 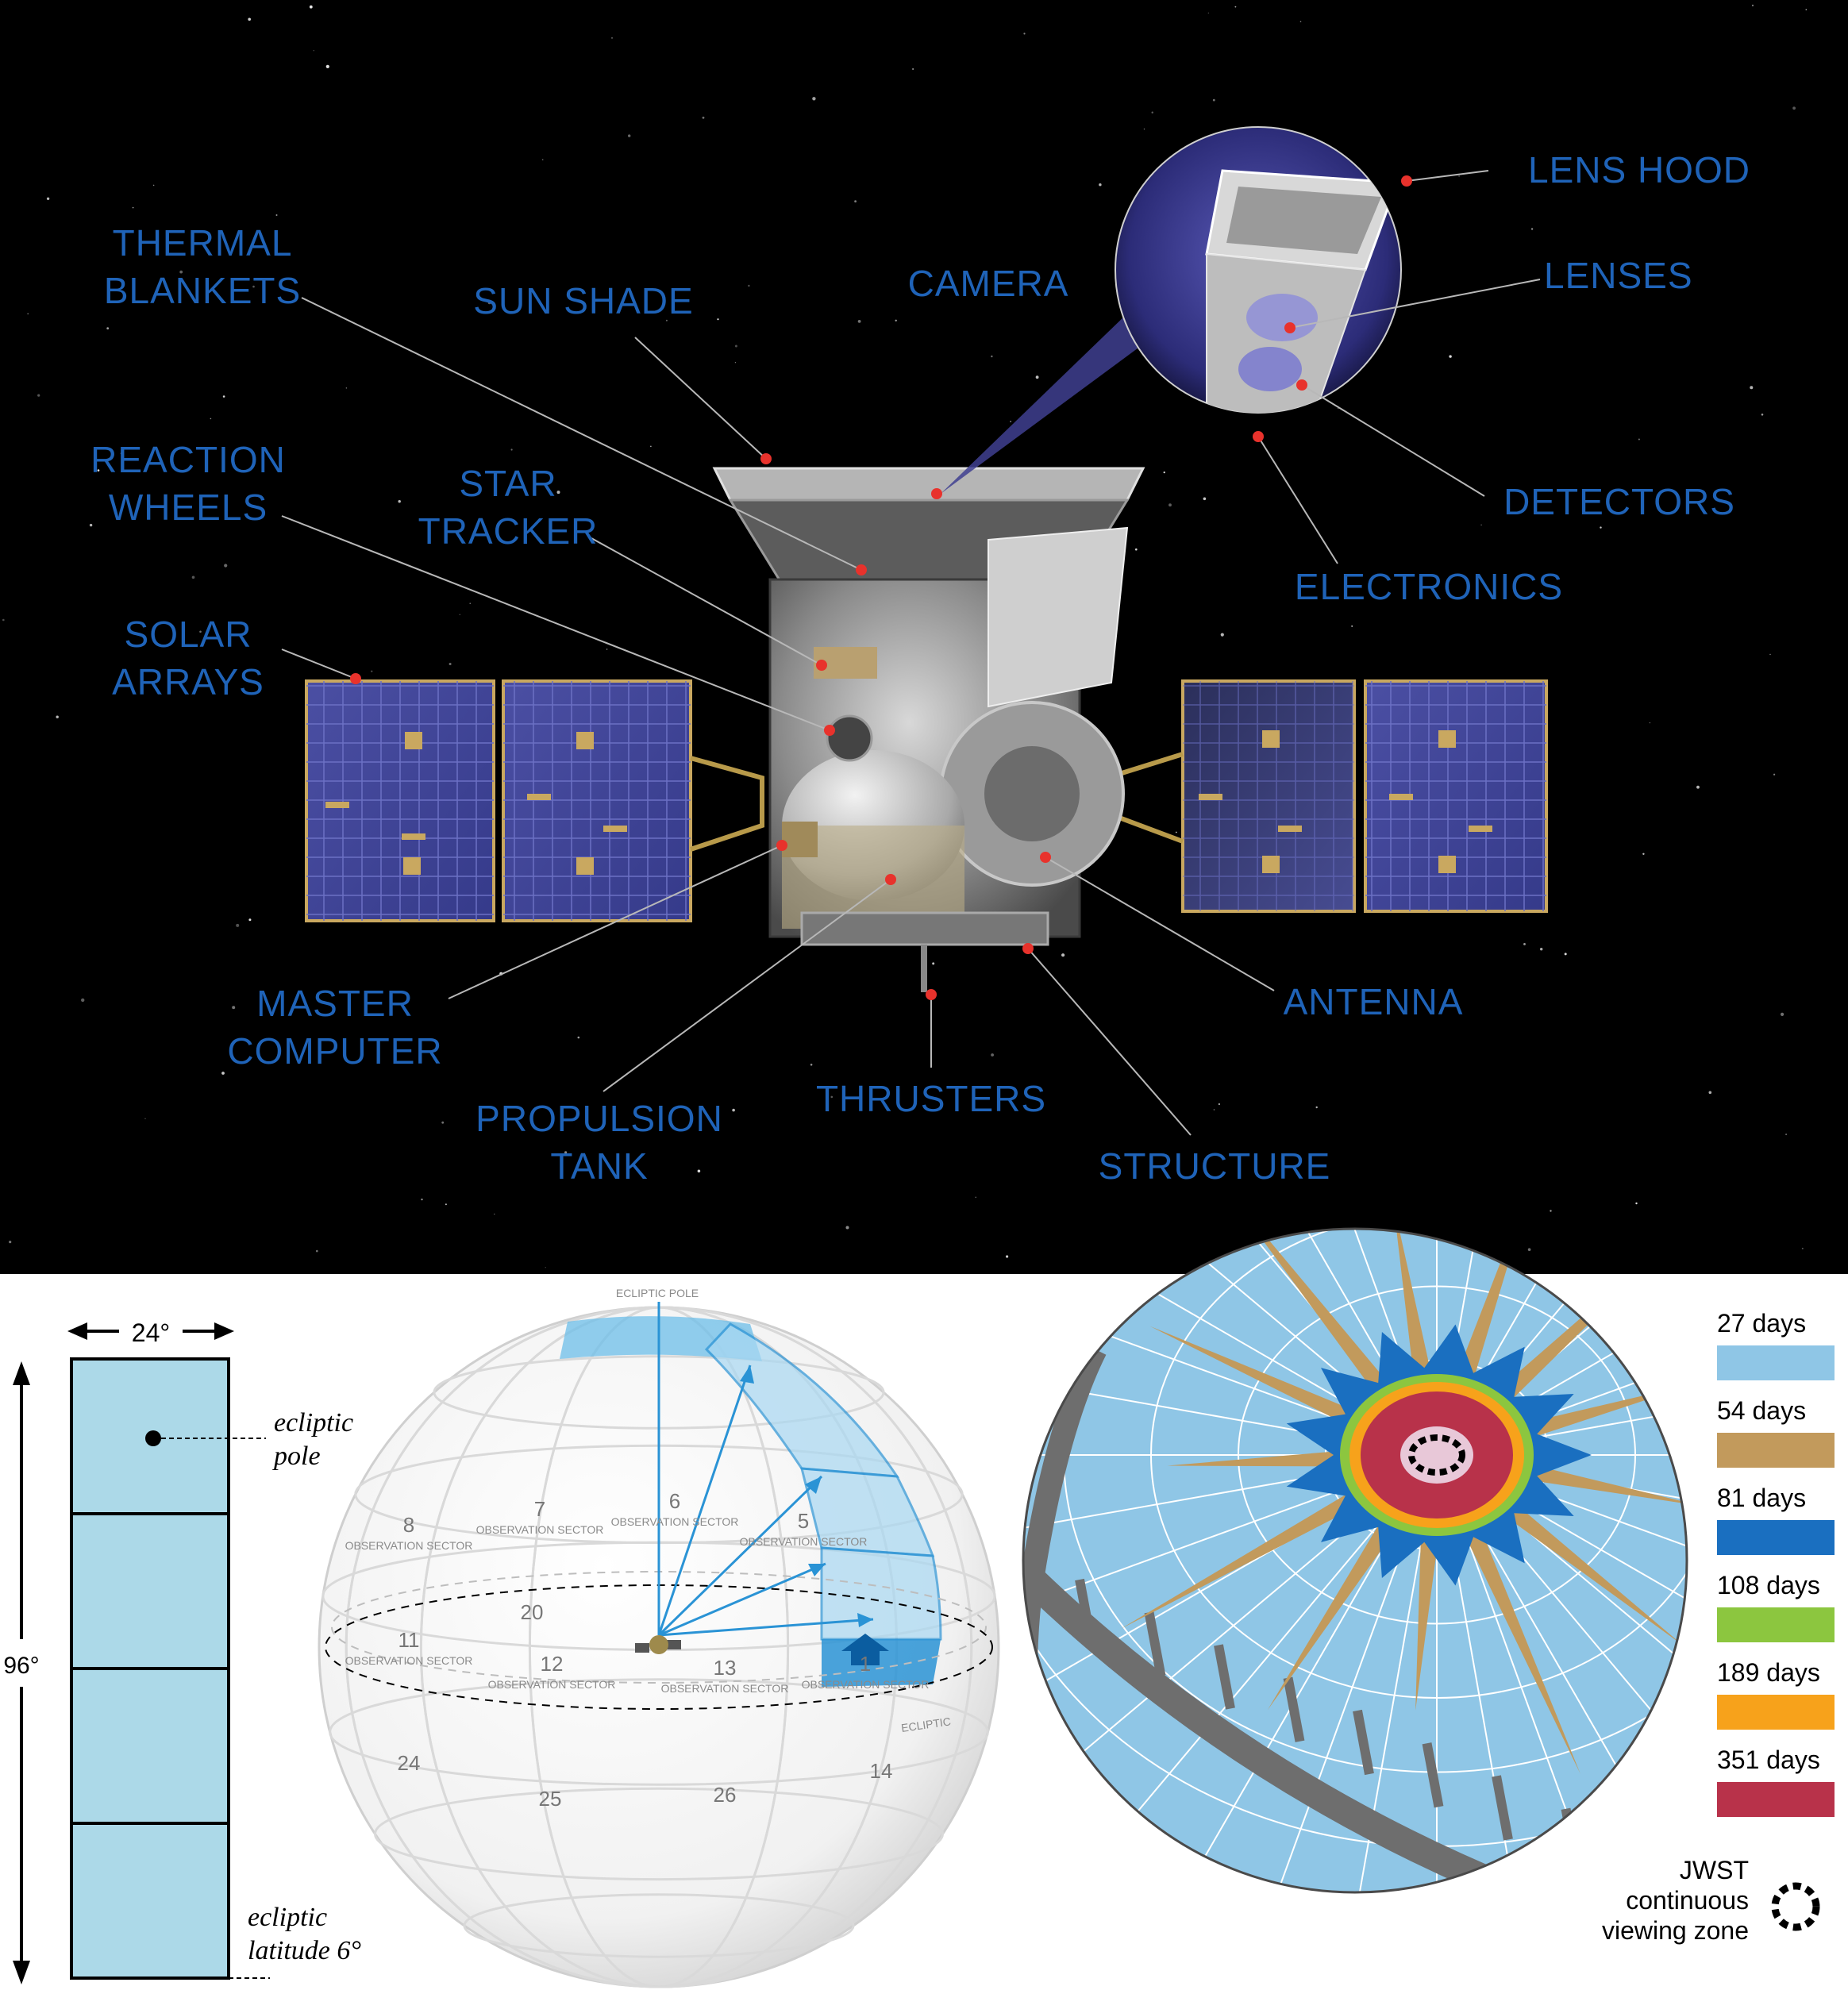 What do you see at coordinates (1290, 328) in the screenshot?
I see `marker-lenses` at bounding box center [1290, 328].